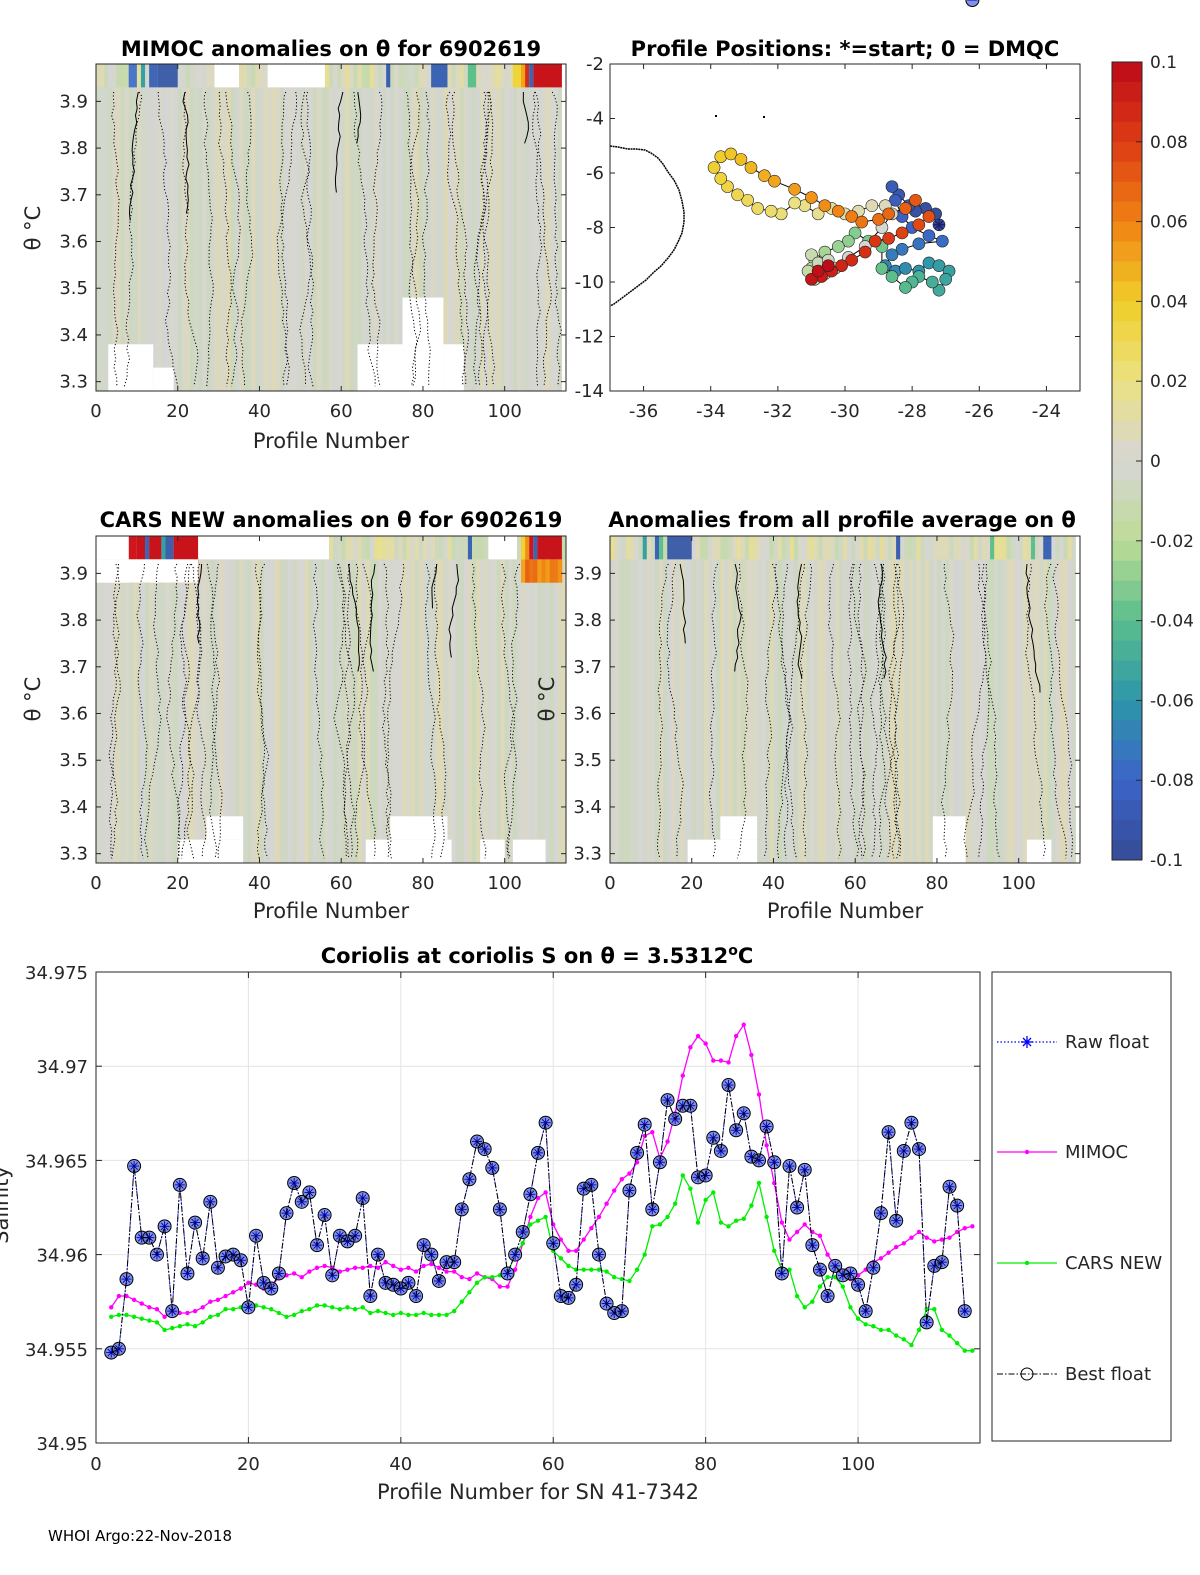 The width and height of the screenshot is (1200, 1575). Describe the element at coordinates (1163, 63) in the screenshot. I see `colorbar-tick-label: 0.1` at that location.